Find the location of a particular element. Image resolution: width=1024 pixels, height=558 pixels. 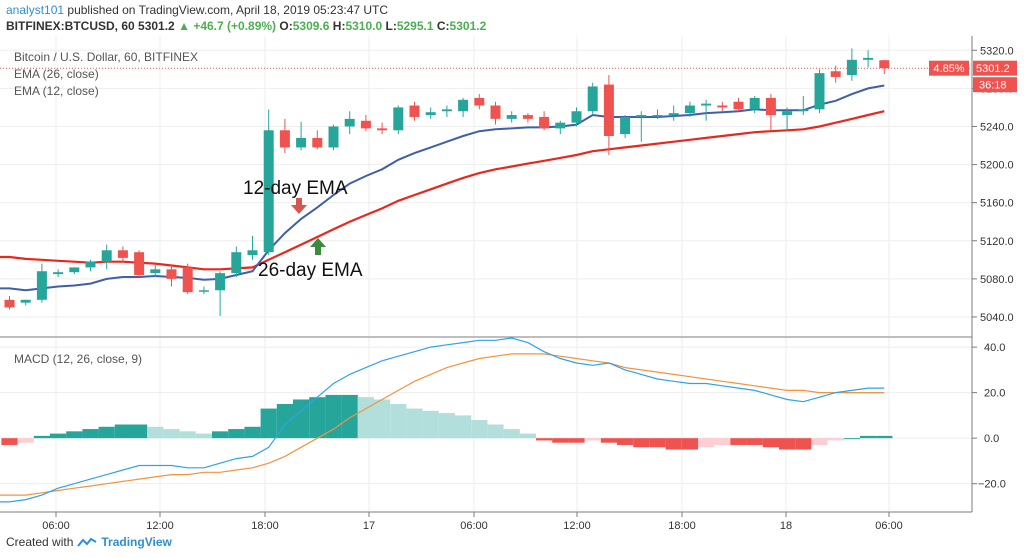

time-axis: 06:00 12:00 18:00 17 06:00 12:00 18:00 18 06:00 is located at coordinates (472, 521).